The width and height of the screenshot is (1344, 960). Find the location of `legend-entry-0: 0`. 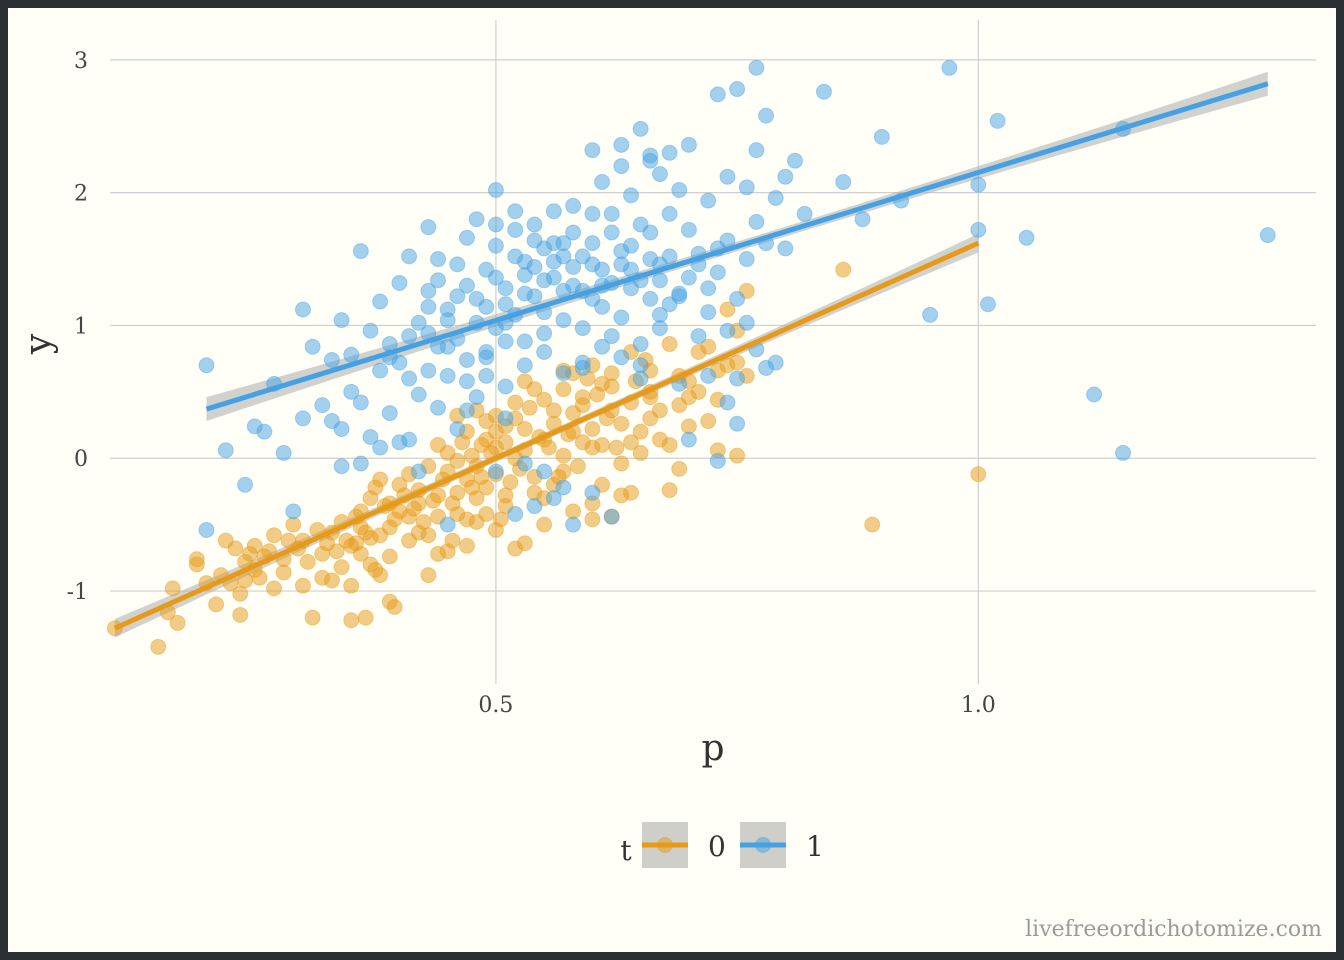

legend-entry-0: 0 is located at coordinates (684, 845).